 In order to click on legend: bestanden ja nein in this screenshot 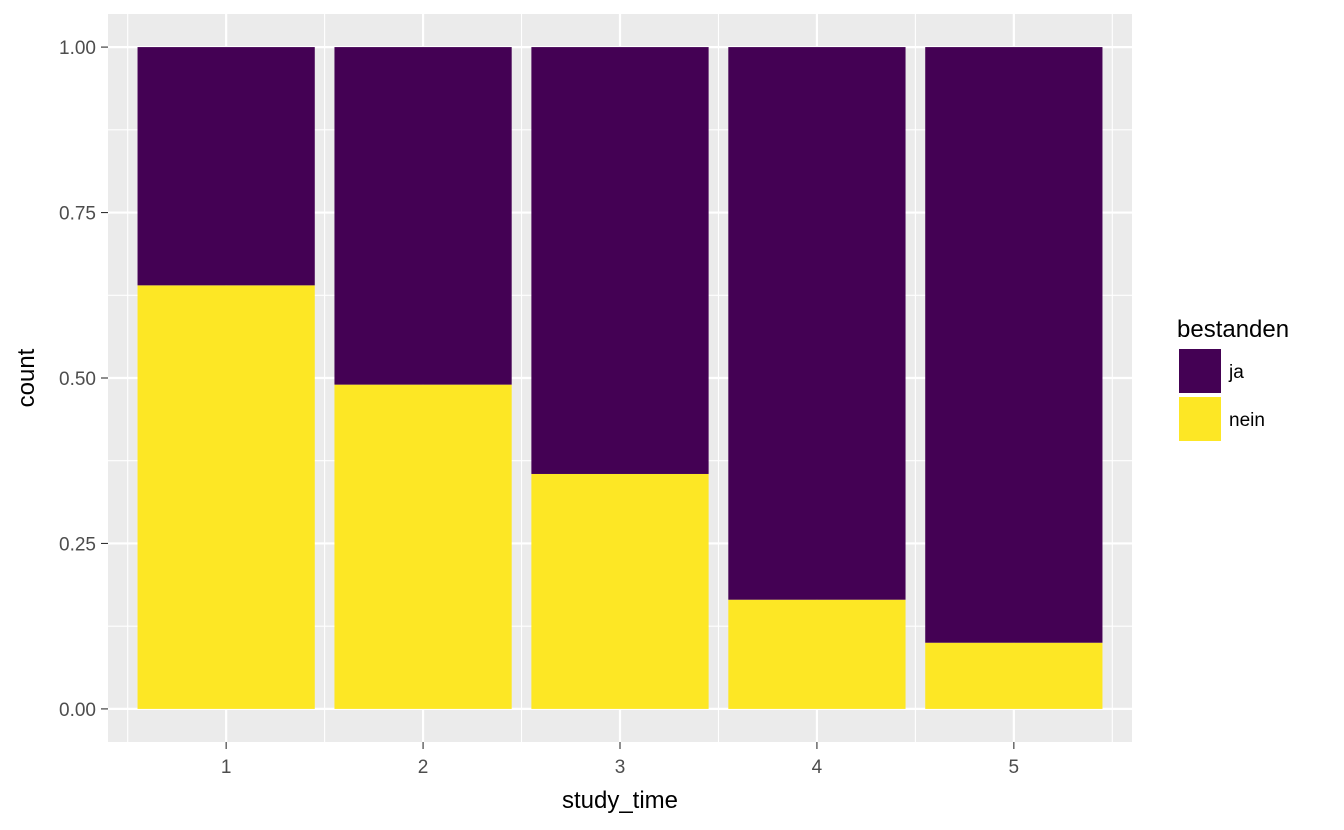, I will do `click(1233, 378)`.